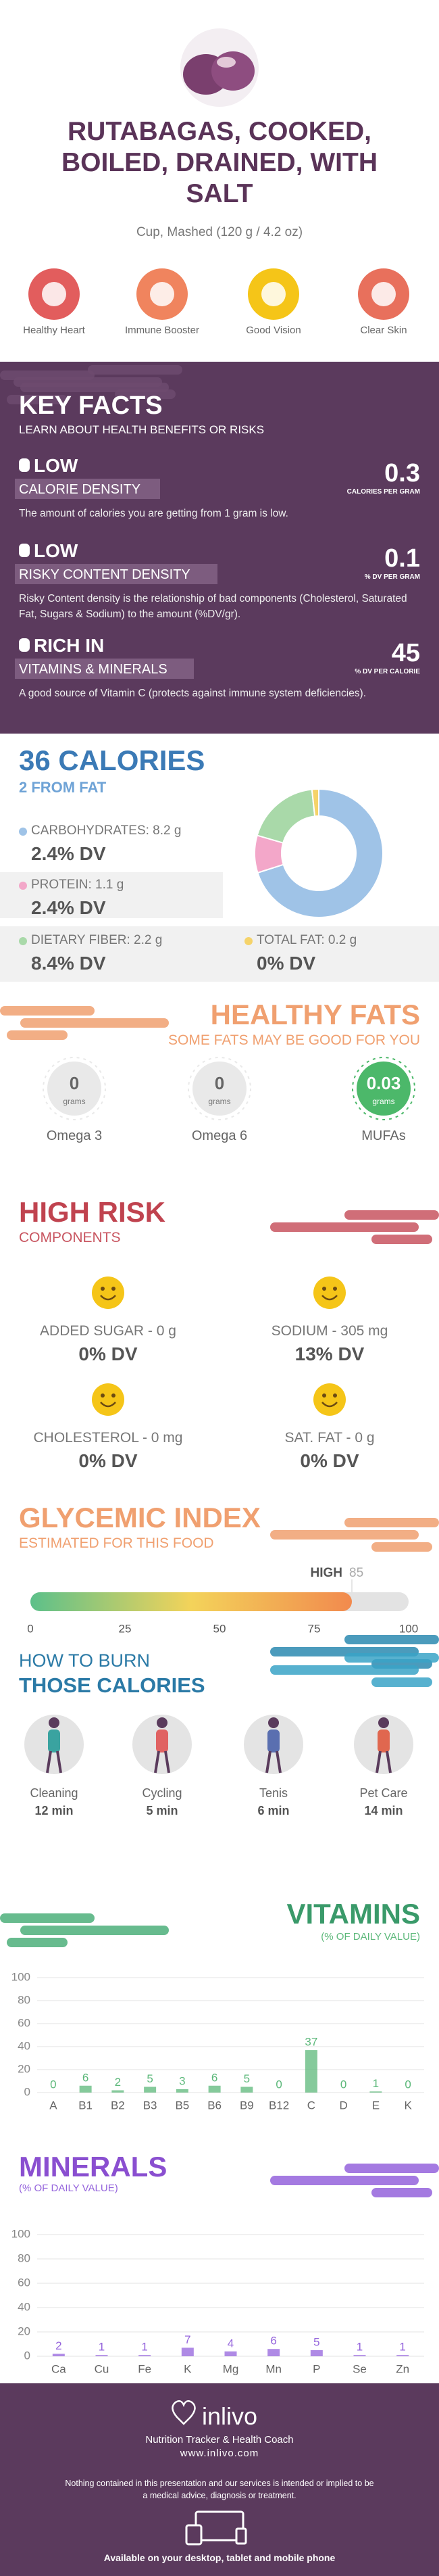 The image size is (439, 2576). Describe the element at coordinates (142, 429) in the screenshot. I see `section-subtitle: LEARN ABOUT HEALTH BENEFITS OR RISKS` at that location.